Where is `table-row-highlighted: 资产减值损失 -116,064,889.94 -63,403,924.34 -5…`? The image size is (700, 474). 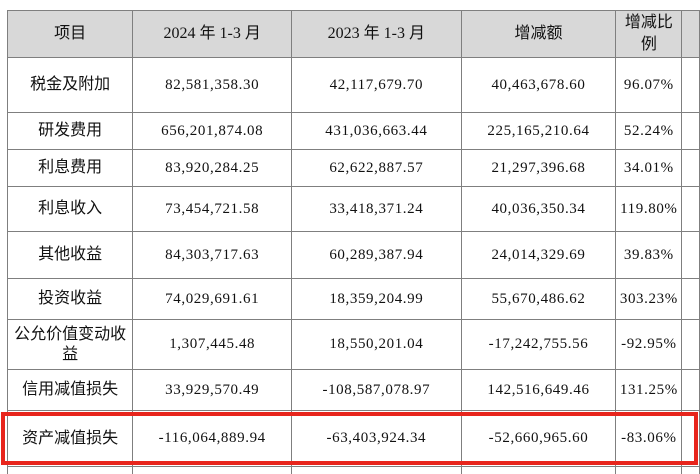 table-row-highlighted: 资产减值损失 -116,064,889.94 -63,403,924.34 -5… is located at coordinates (353, 438).